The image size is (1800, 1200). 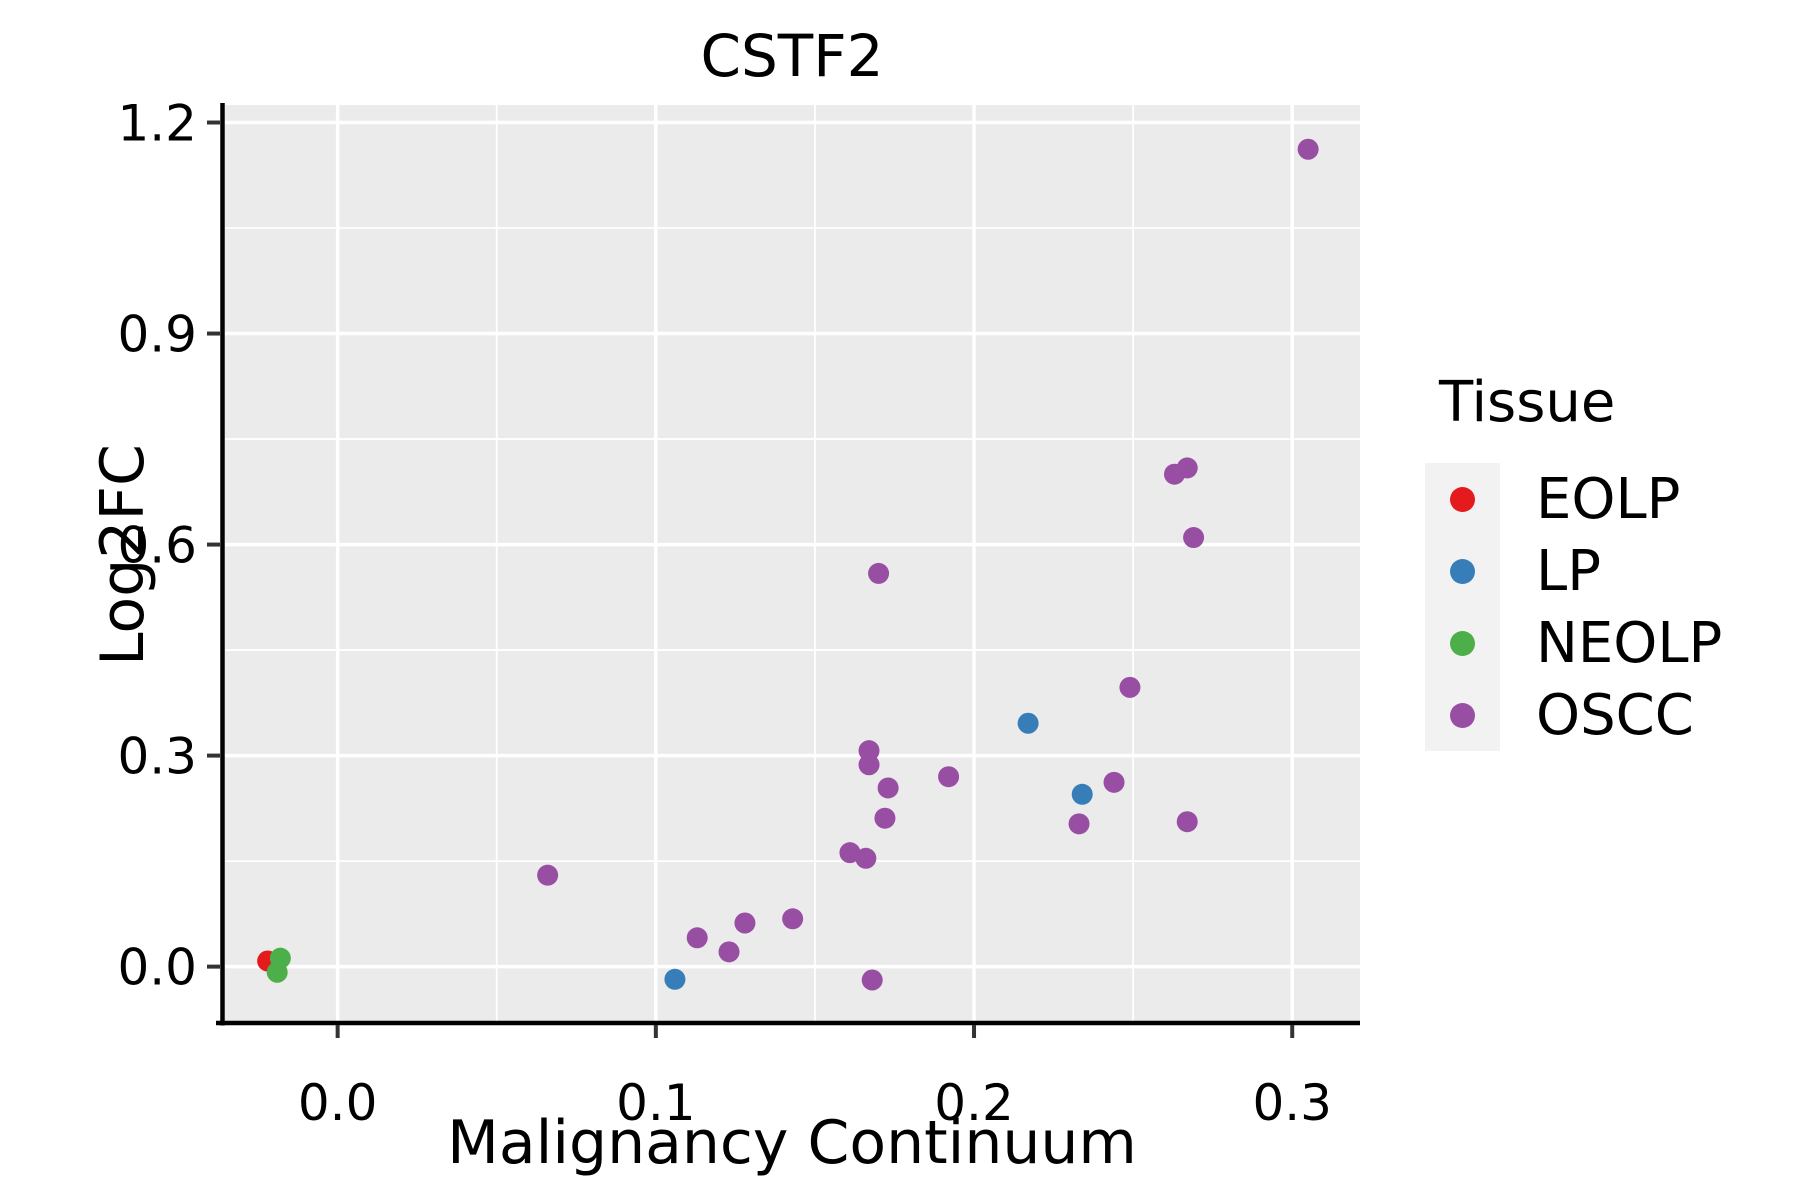 I want to click on legend-entry-neolp: NEOLP, so click(x=1610, y=643).